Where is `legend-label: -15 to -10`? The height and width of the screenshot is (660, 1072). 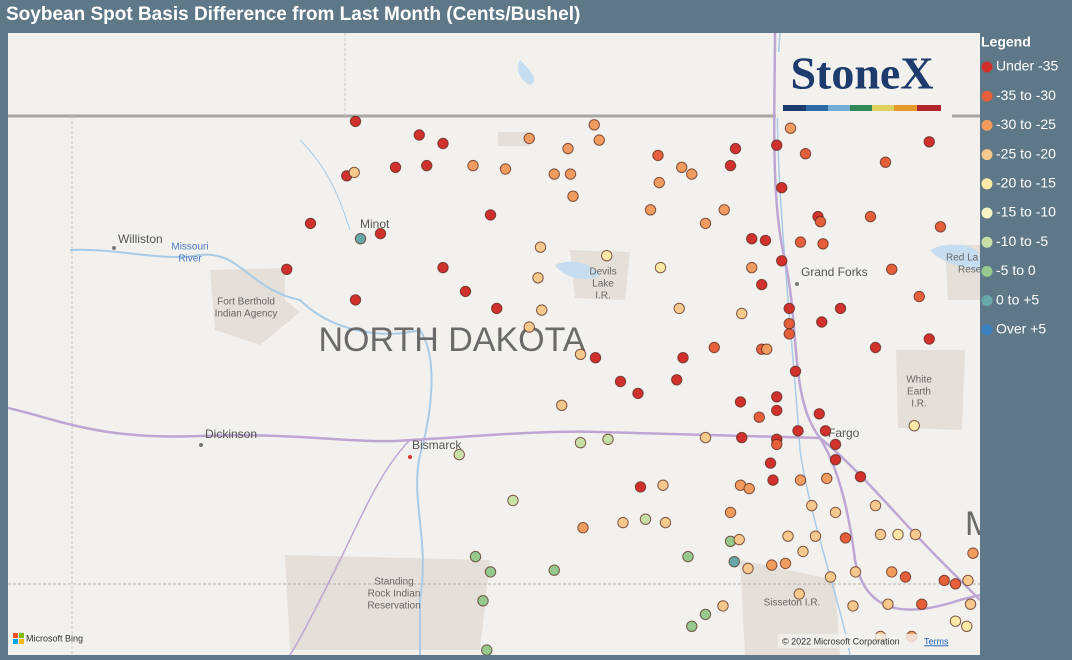 legend-label: -15 to -10 is located at coordinates (1026, 212).